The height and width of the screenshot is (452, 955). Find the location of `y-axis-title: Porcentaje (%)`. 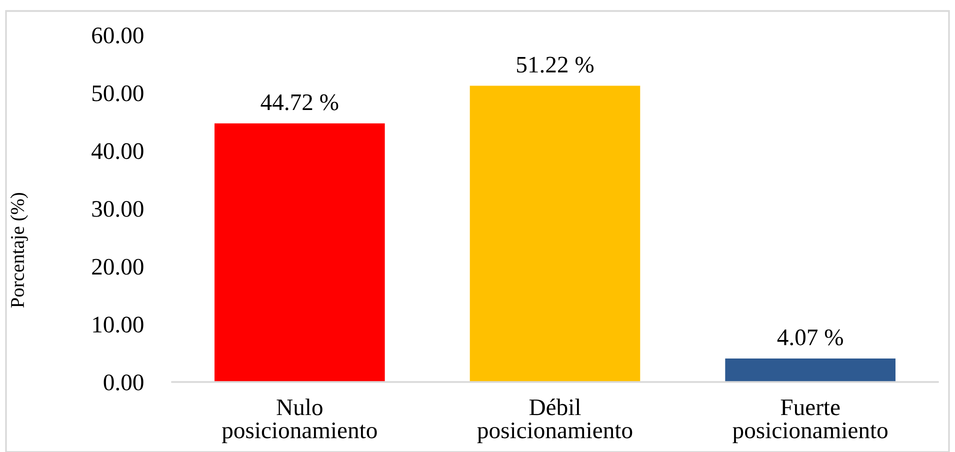

y-axis-title: Porcentaje (%) is located at coordinates (19, 250).